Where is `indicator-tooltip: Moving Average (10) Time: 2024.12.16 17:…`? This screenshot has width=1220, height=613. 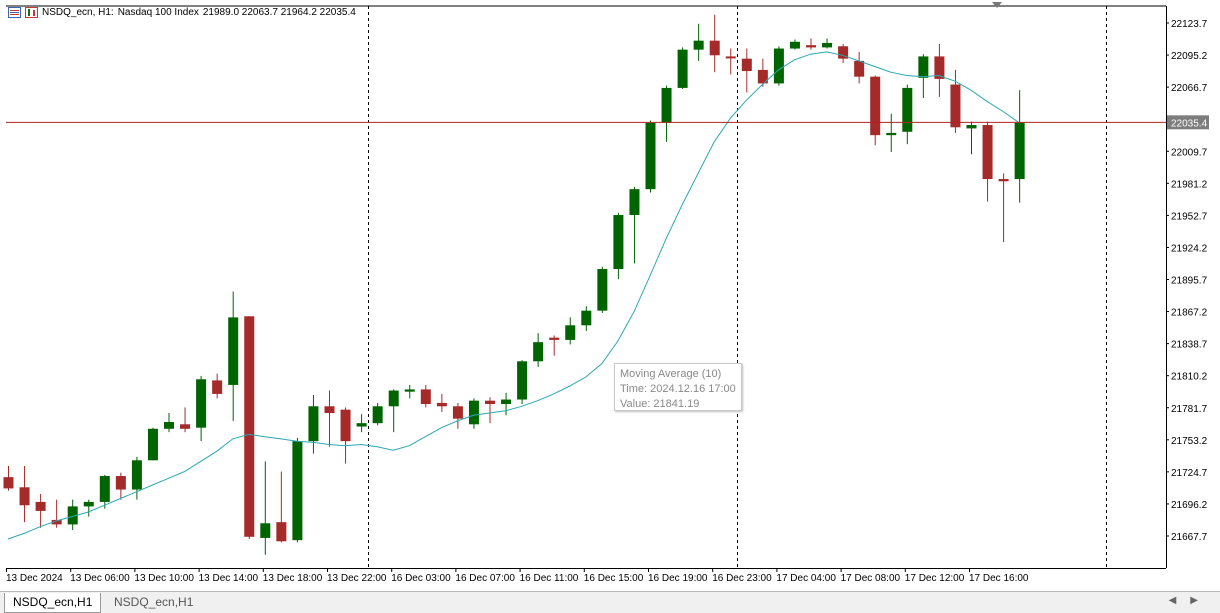 indicator-tooltip: Moving Average (10) Time: 2024.12.16 17:… is located at coordinates (678, 387).